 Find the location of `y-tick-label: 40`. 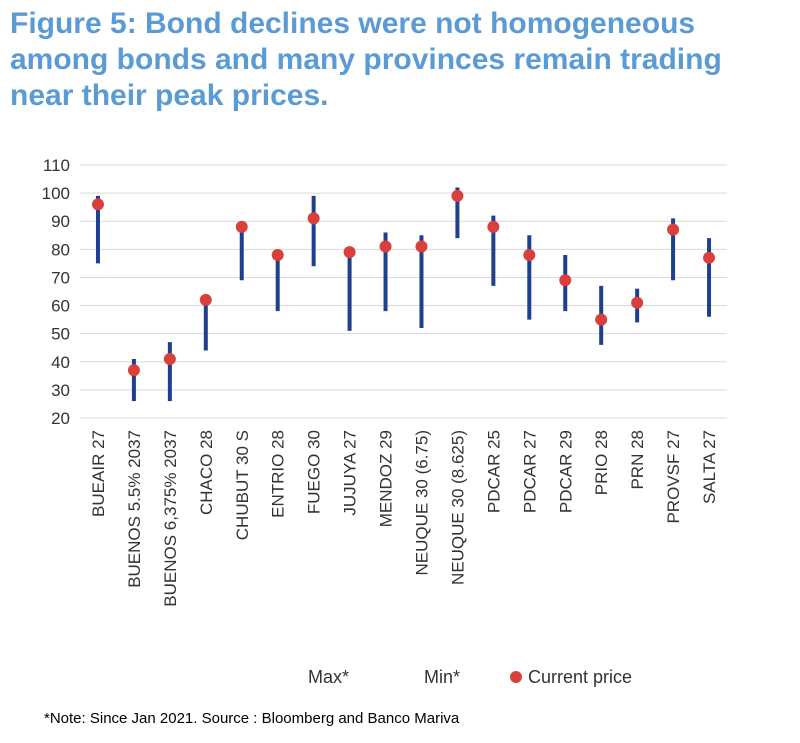

y-tick-label: 40 is located at coordinates (60, 362).